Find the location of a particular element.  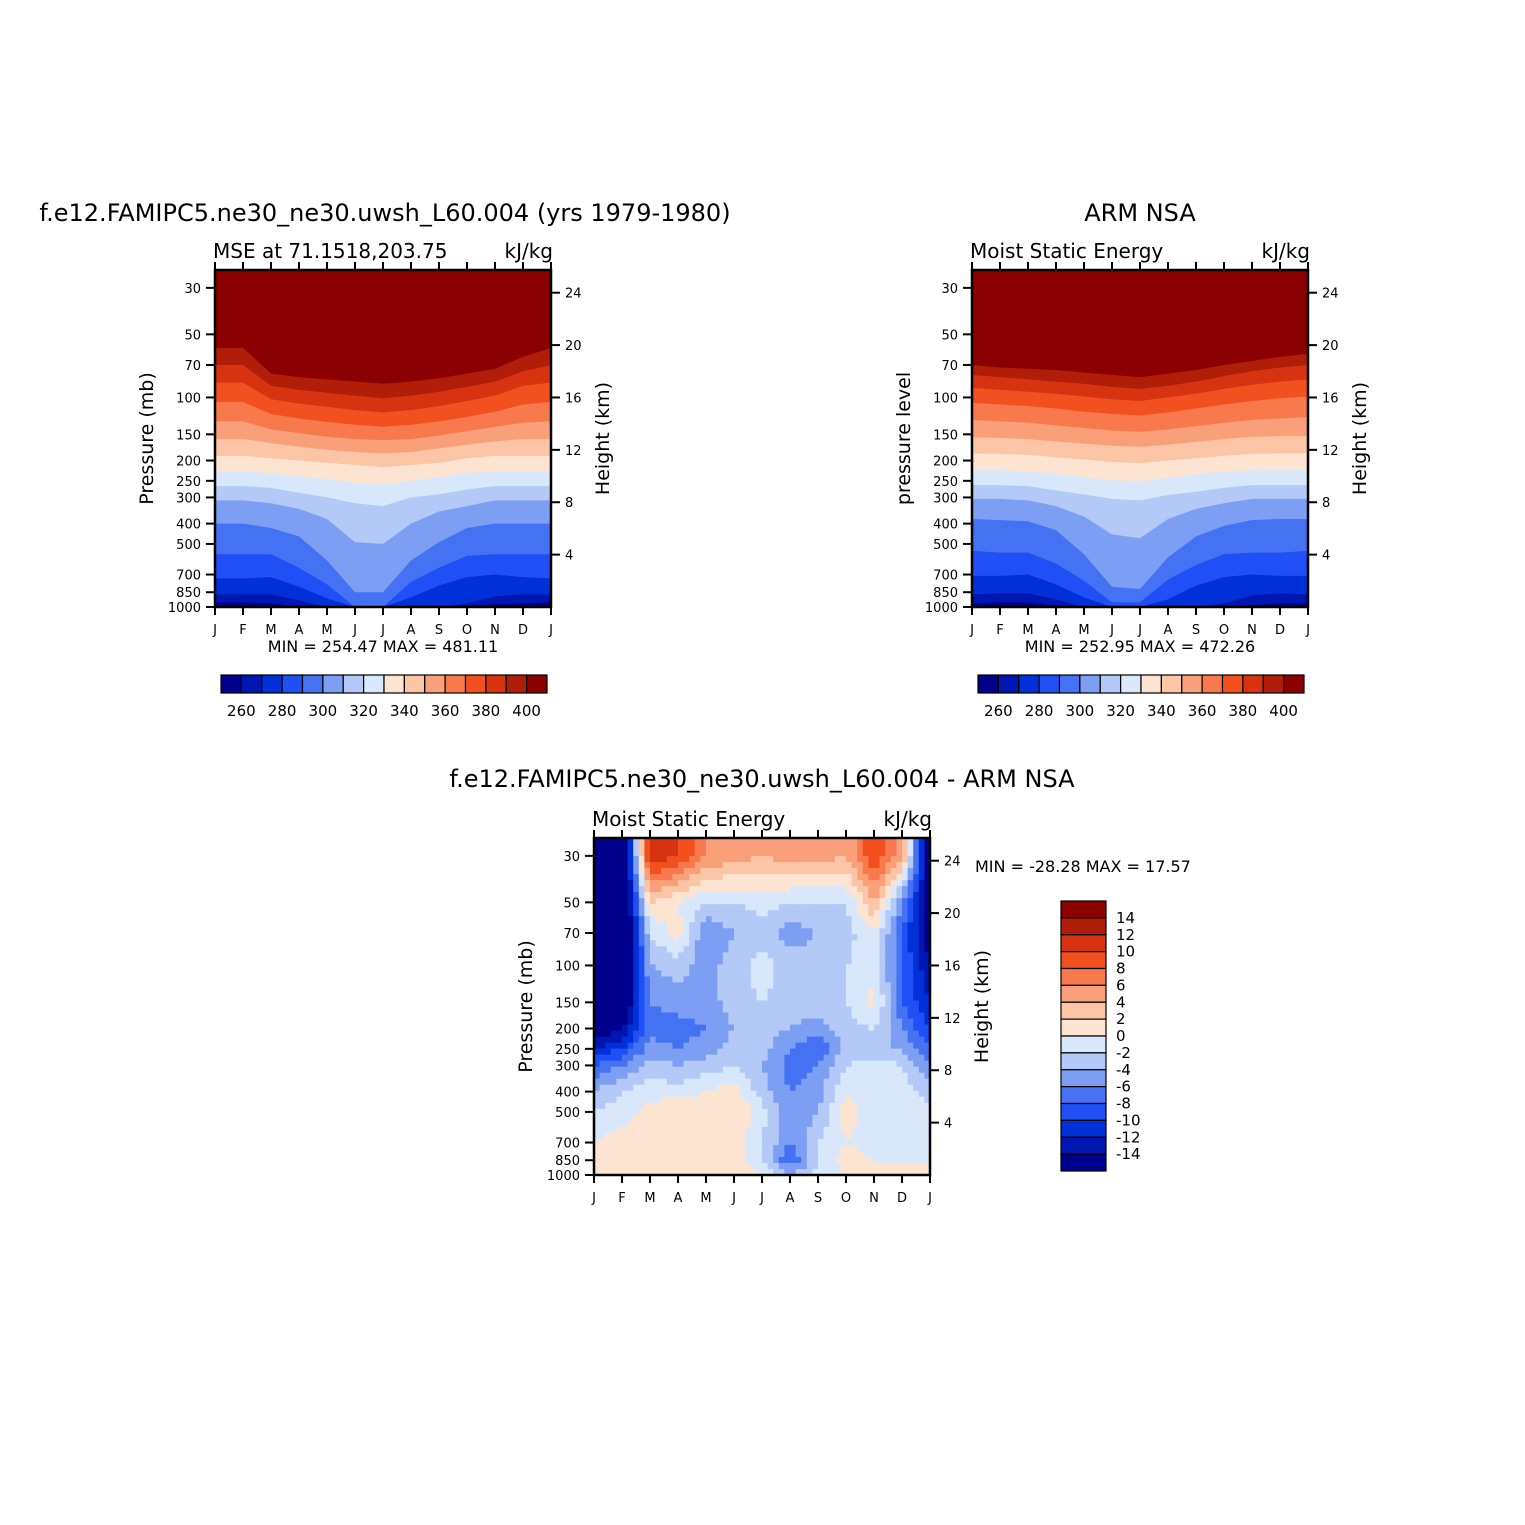

y2-tick-label: 20 is located at coordinates (573, 346).